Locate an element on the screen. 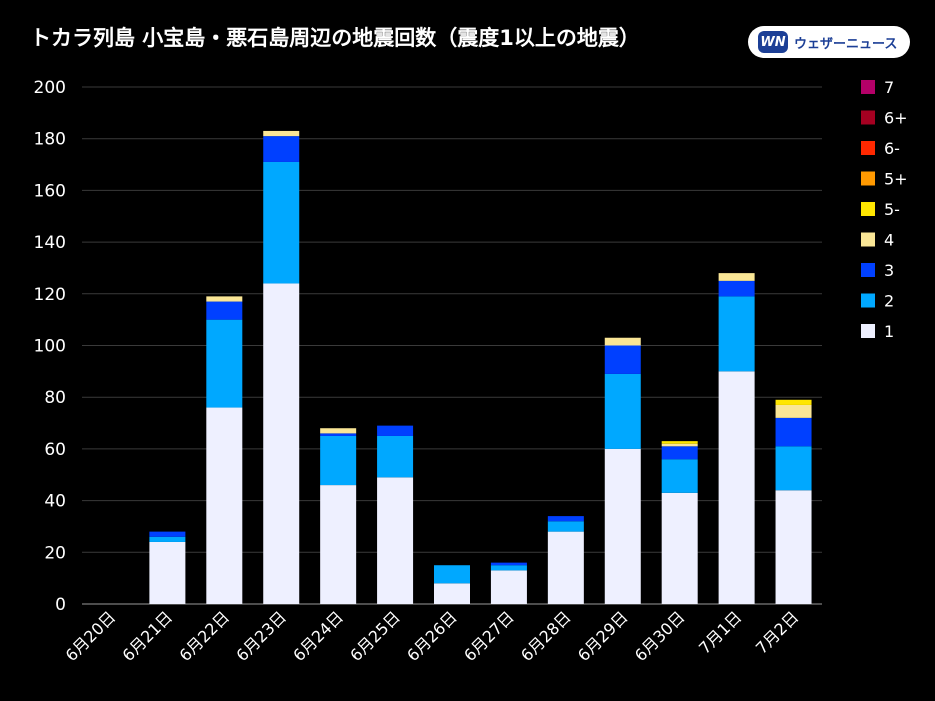 This screenshot has width=935, height=701. x-tick-label: 6月23日 is located at coordinates (261, 636).